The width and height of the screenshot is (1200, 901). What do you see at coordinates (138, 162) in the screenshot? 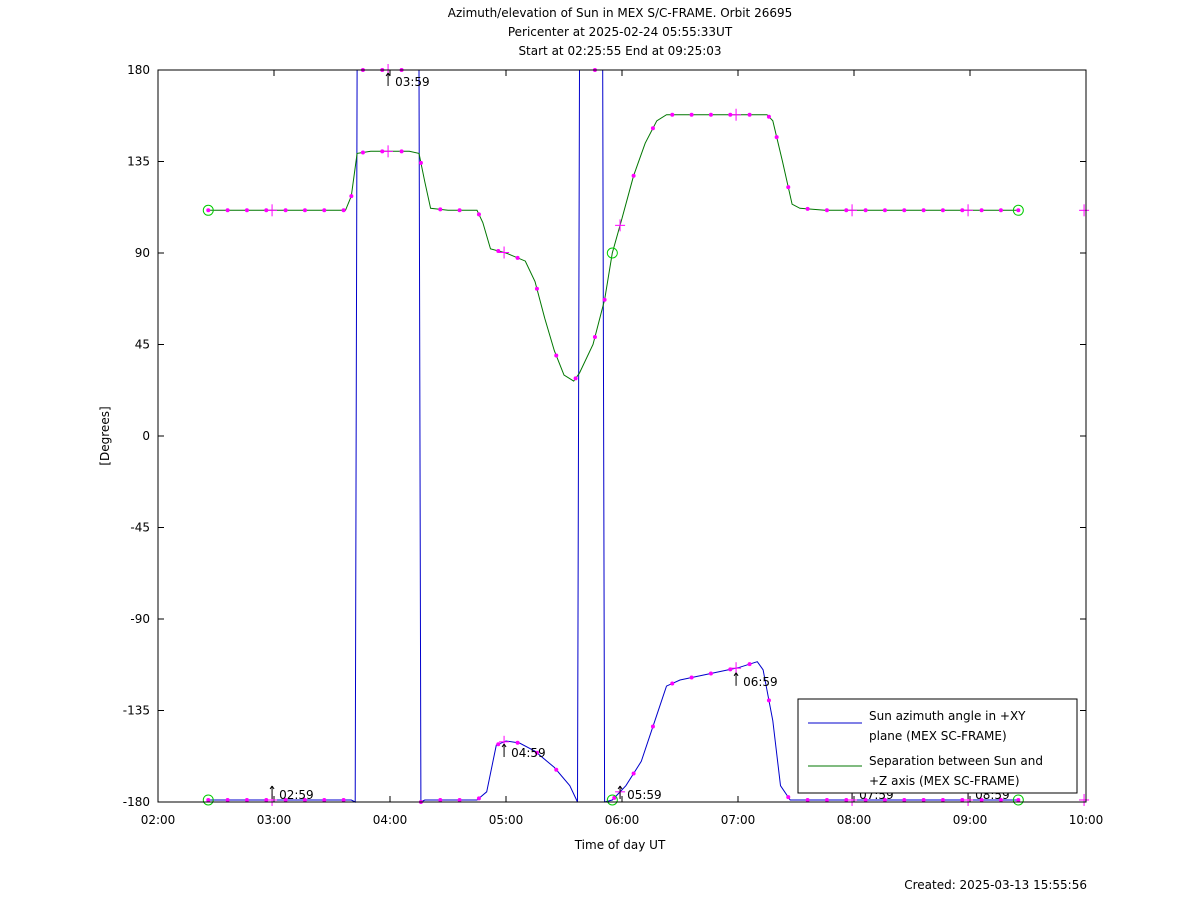
I see `y-tick-label: 135` at bounding box center [138, 162].